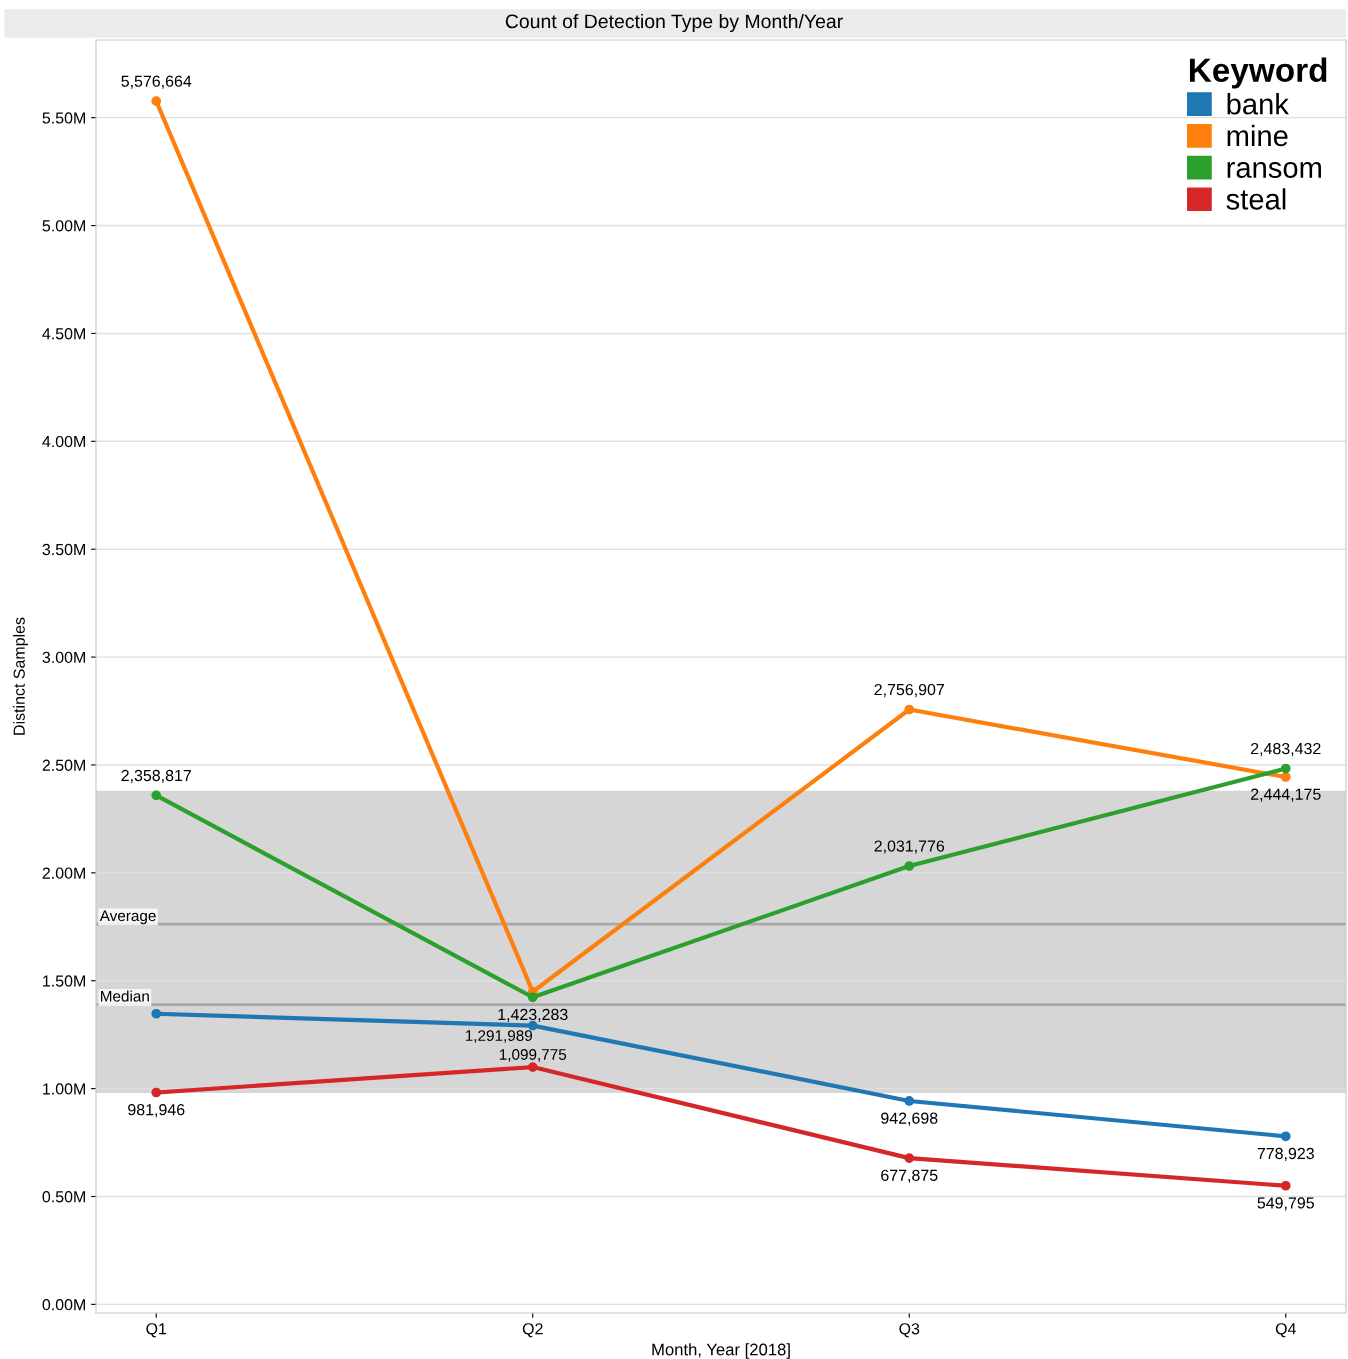  Describe the element at coordinates (156, 82) in the screenshot. I see `data-label: 5,576,664` at that location.